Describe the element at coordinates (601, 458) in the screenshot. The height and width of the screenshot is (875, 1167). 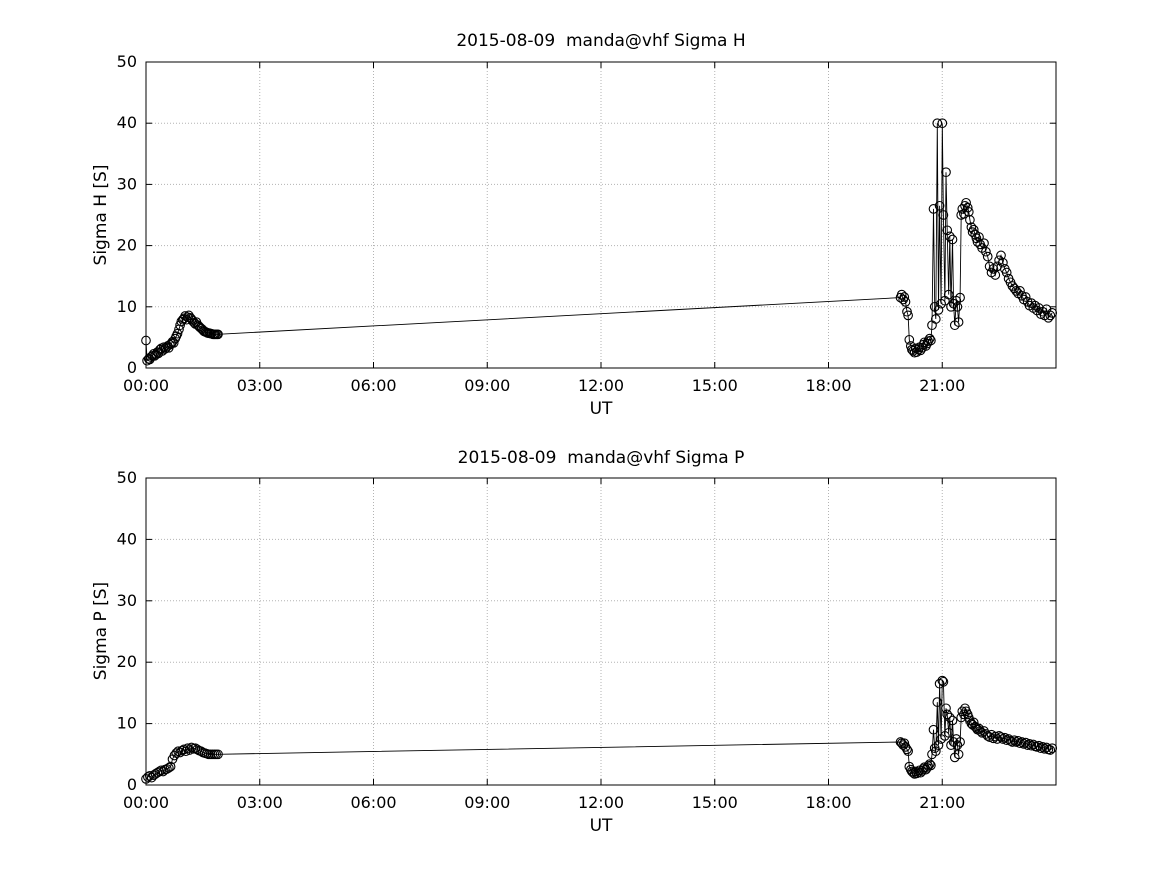
I see `sigma-p-title: 2015-08-09 manda@vhf Sigma P` at that location.